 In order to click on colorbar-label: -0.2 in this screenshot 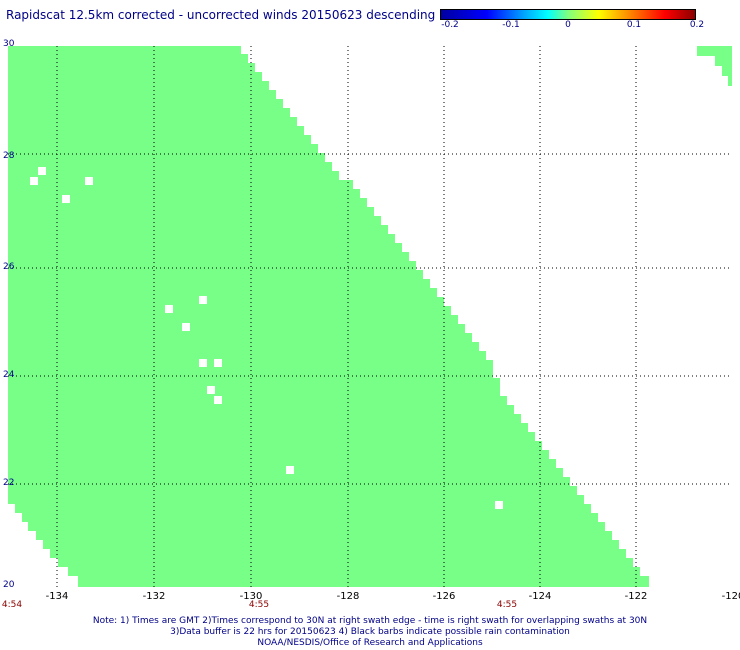, I will do `click(450, 25)`.